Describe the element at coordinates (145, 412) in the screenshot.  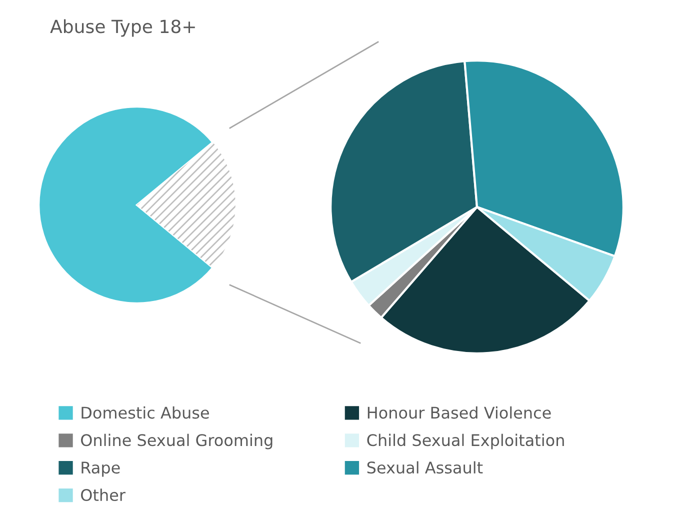
I see `legend-label: Domestic Abuse` at that location.